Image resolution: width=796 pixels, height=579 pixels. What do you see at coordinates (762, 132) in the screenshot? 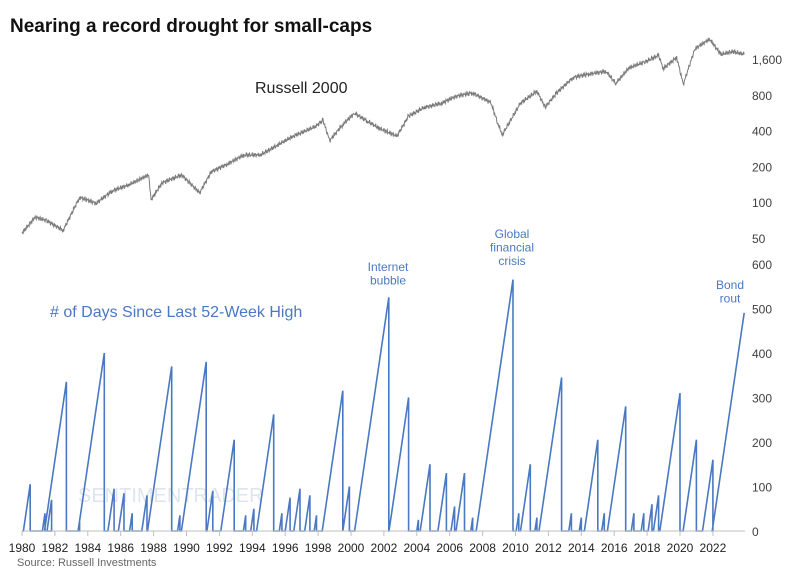
I see `top-y-tick-label: 400` at bounding box center [762, 132].